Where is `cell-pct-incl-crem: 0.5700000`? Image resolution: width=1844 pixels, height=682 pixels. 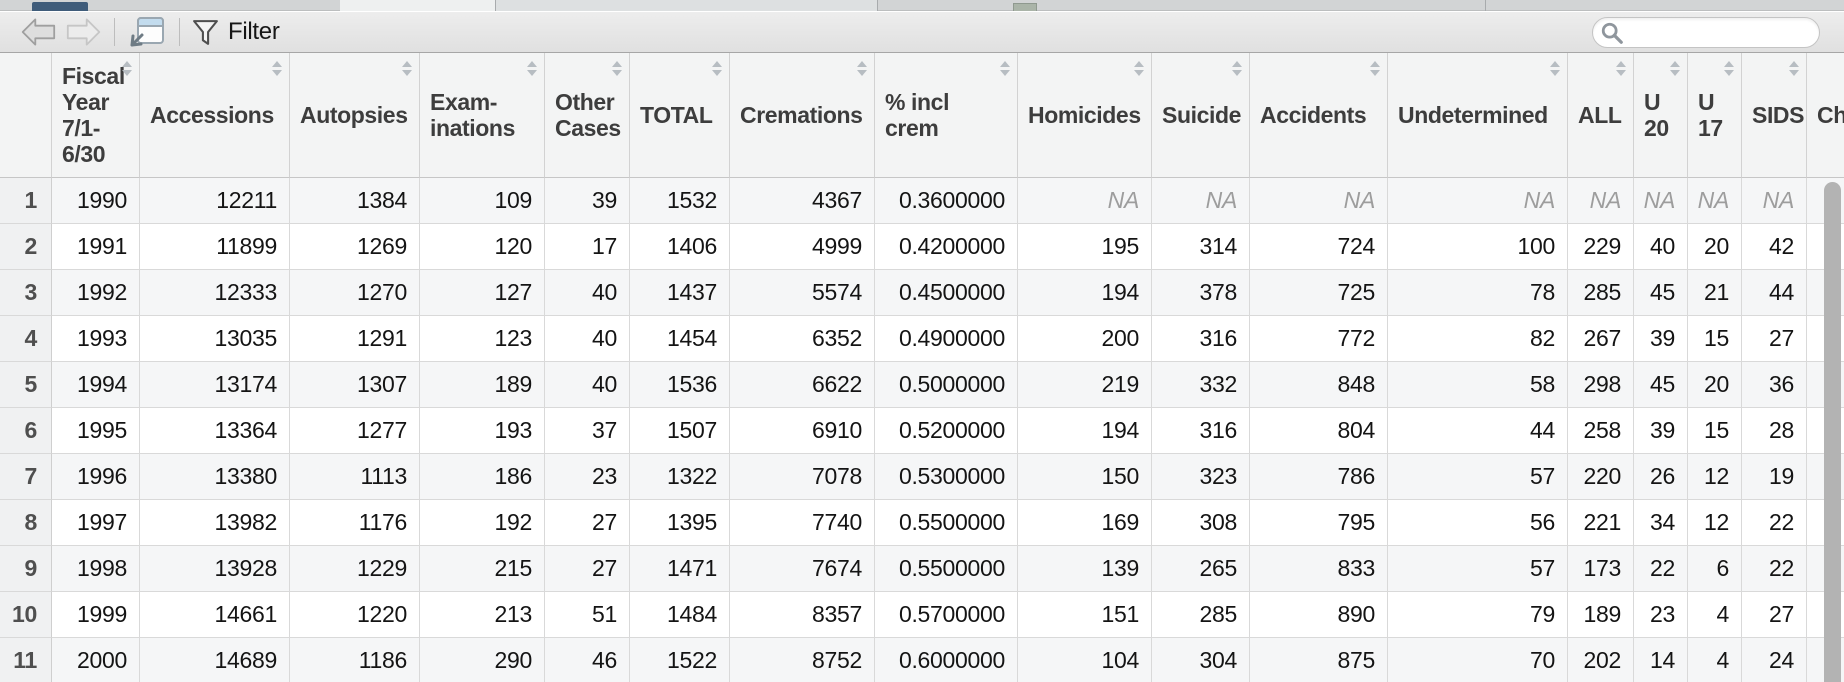
cell-pct-incl-crem: 0.5700000 is located at coordinates (946, 615).